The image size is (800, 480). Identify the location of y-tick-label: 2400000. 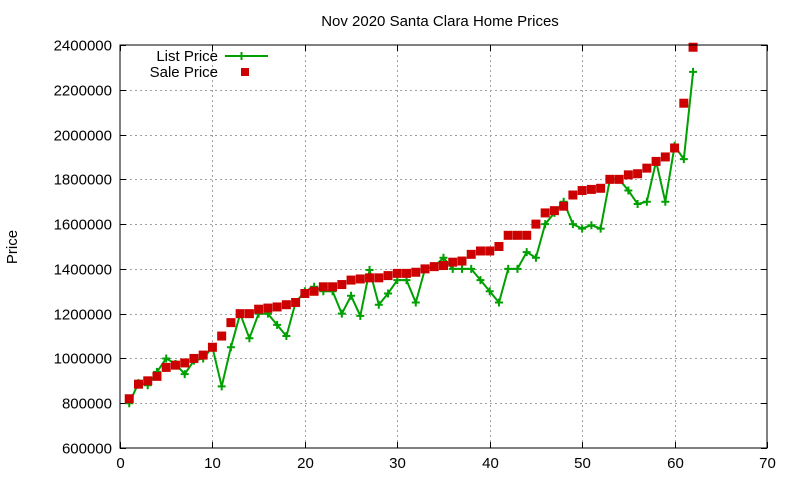
(83, 46).